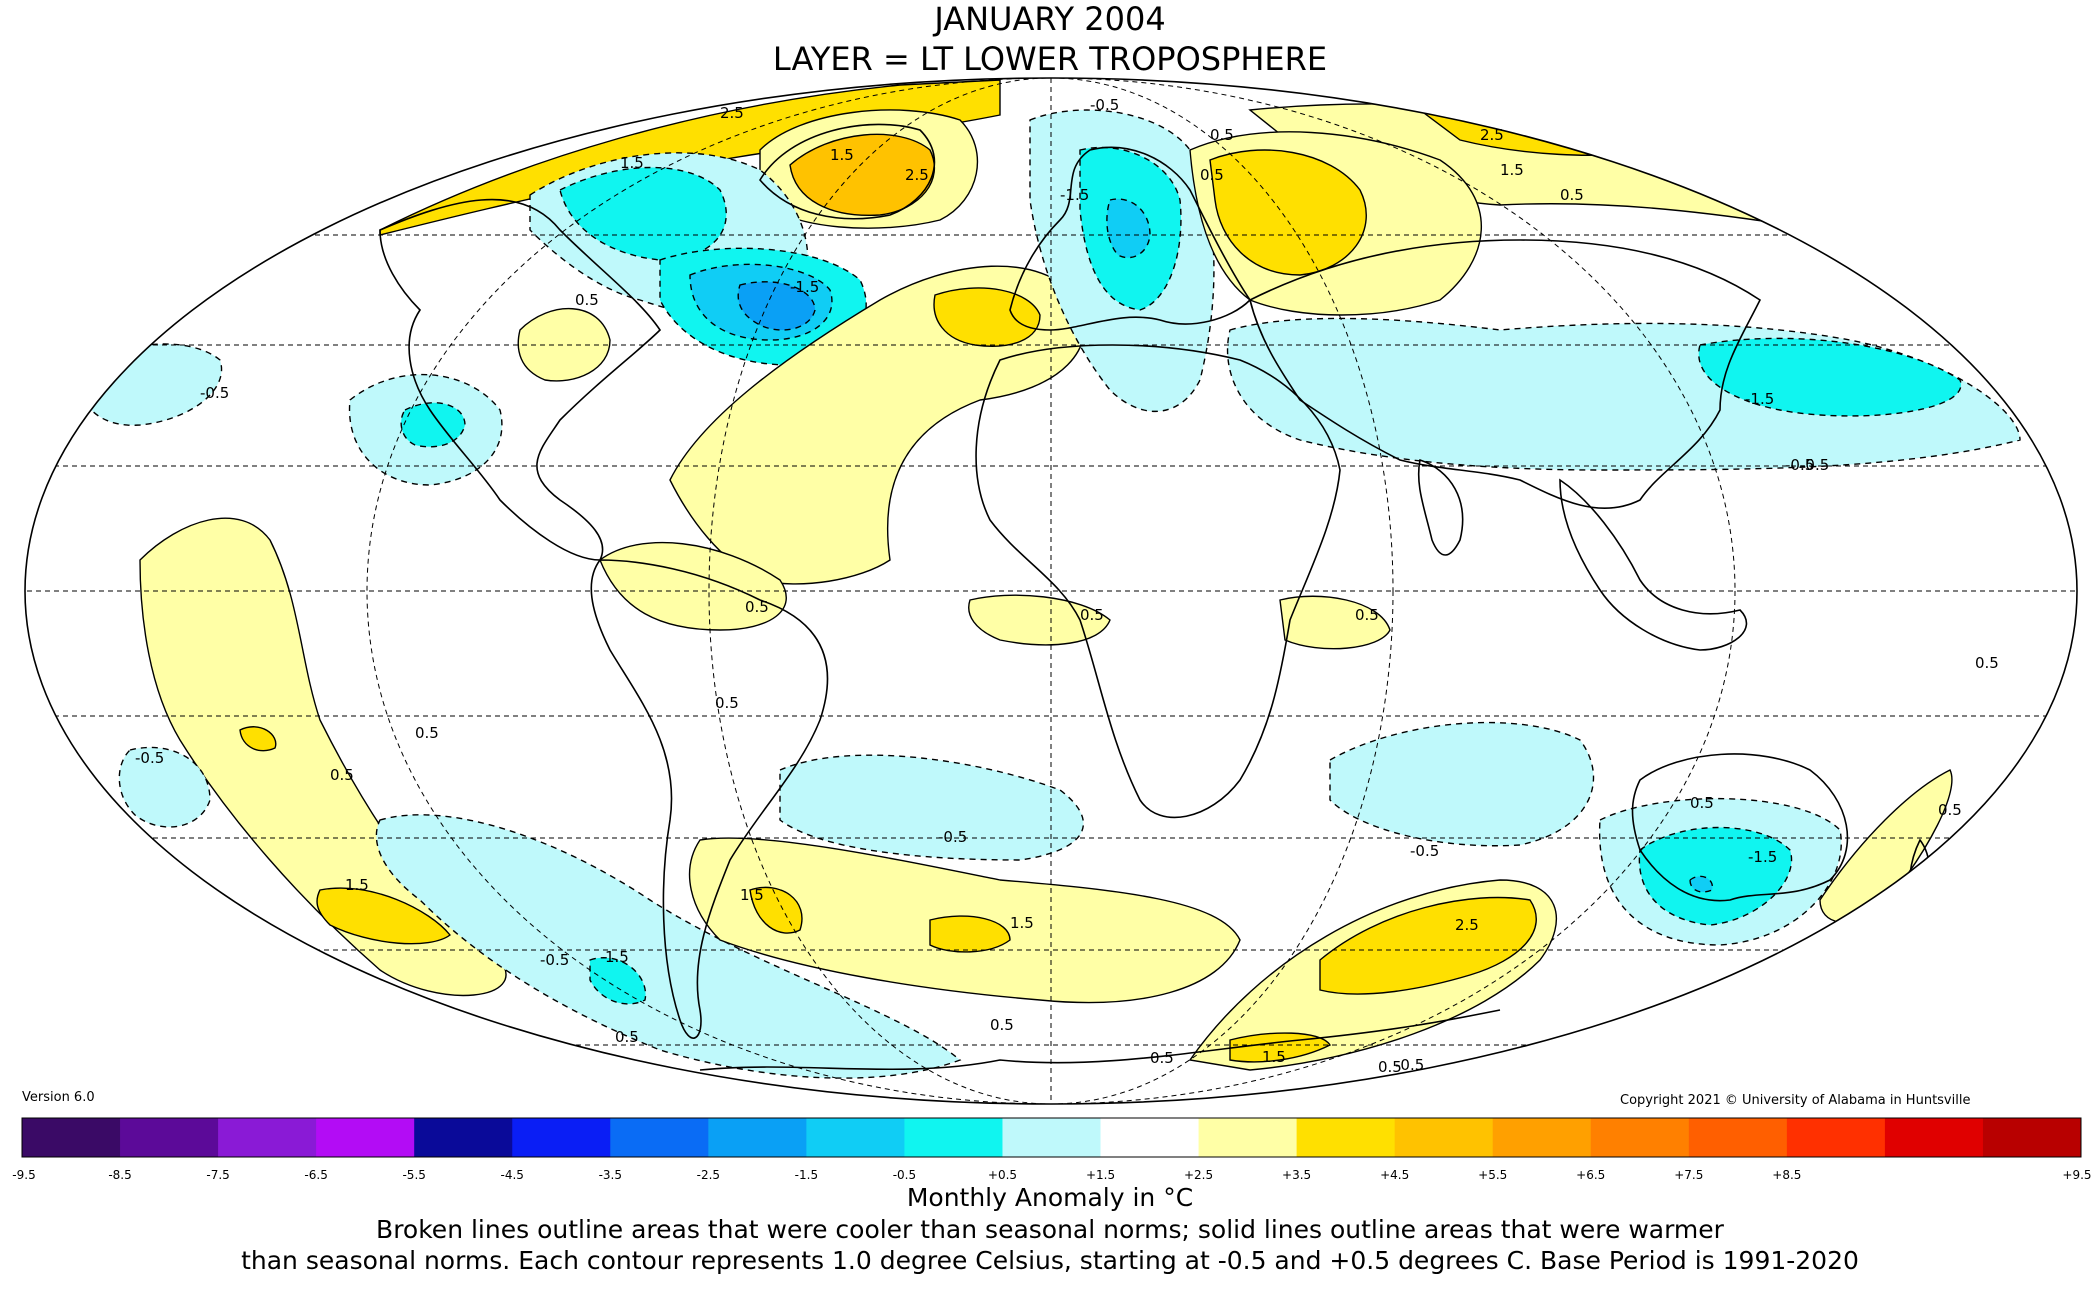 The width and height of the screenshot is (2100, 1300). Describe the element at coordinates (1830, 377) in the screenshot. I see `anomaly-region-asia-core` at that location.